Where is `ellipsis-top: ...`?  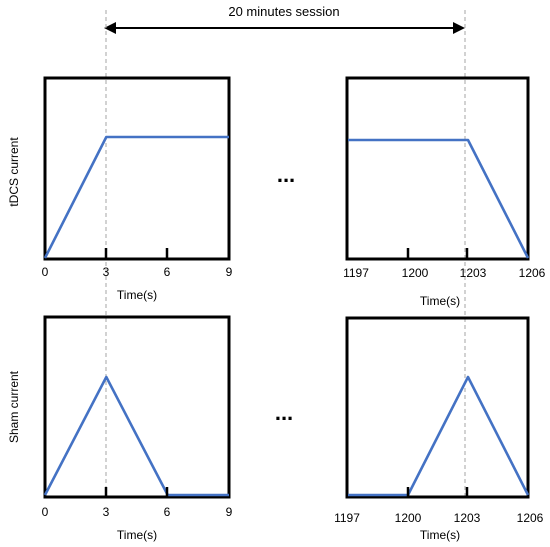
ellipsis-top: ... is located at coordinates (286, 174).